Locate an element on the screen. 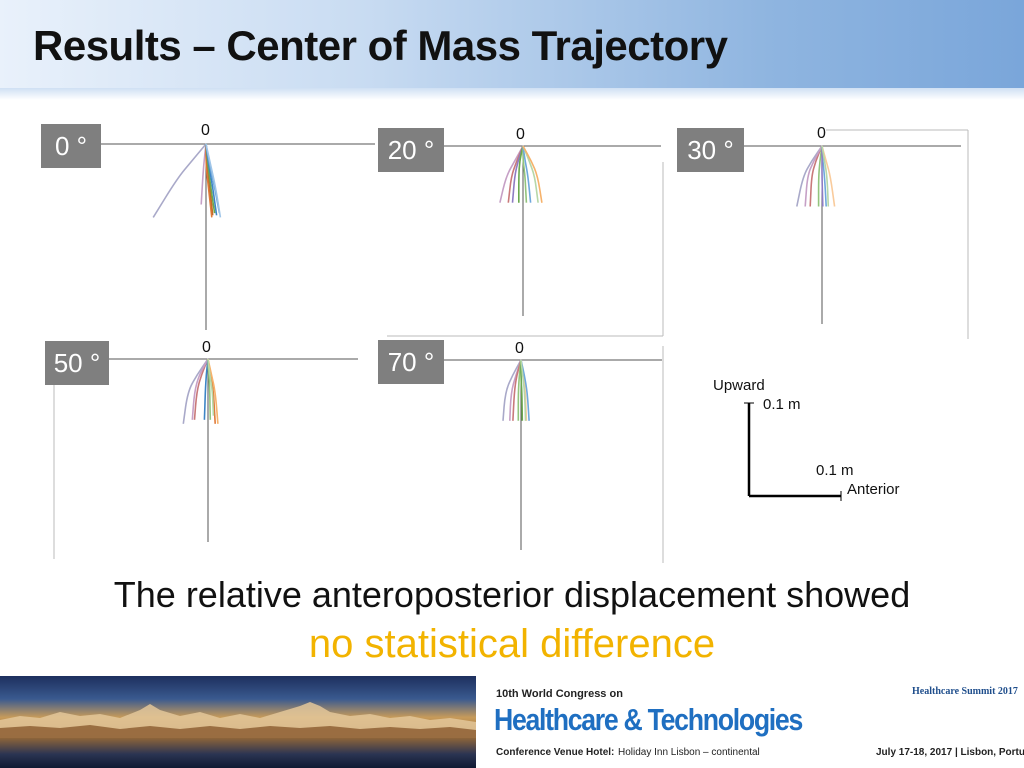 This screenshot has height=768, width=1024. angle-badge: 50 ° is located at coordinates (77, 363).